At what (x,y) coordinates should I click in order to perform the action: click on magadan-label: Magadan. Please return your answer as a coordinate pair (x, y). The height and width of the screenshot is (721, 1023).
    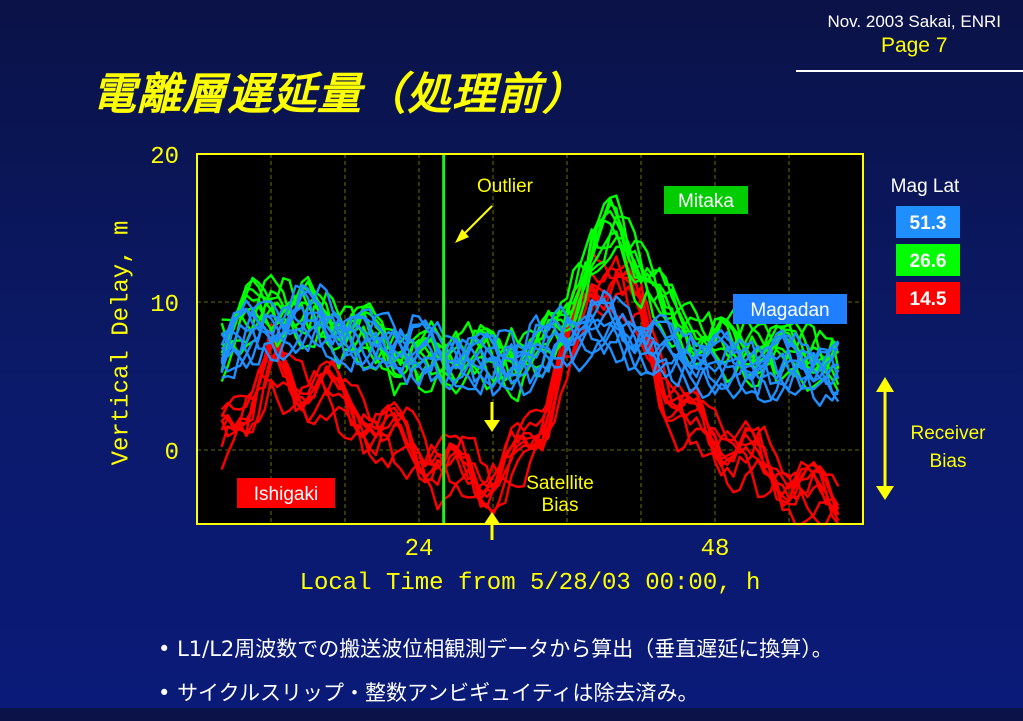
    Looking at the image, I should click on (789, 310).